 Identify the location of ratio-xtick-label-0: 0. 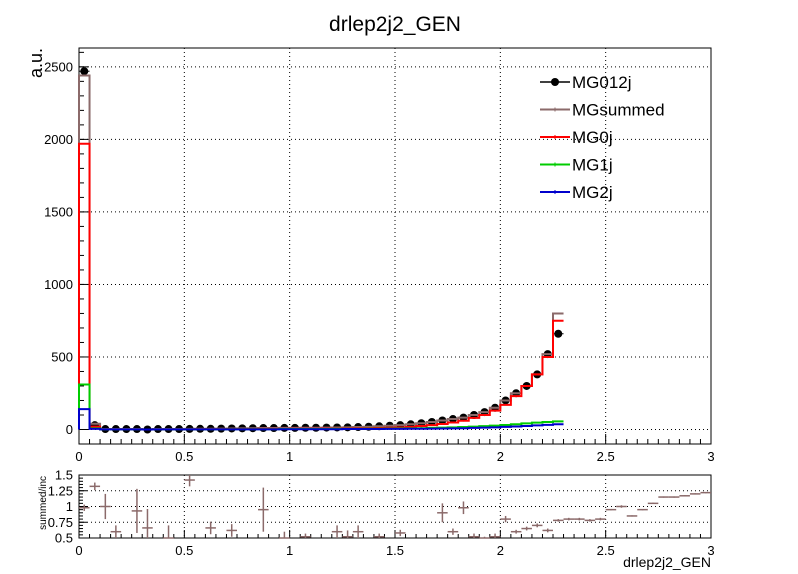
(78, 550).